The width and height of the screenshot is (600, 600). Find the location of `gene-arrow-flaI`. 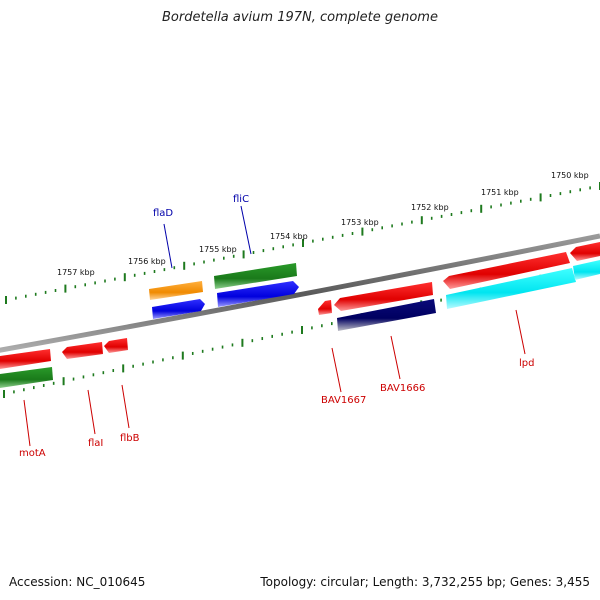

gene-arrow-flaI is located at coordinates (82, 350).